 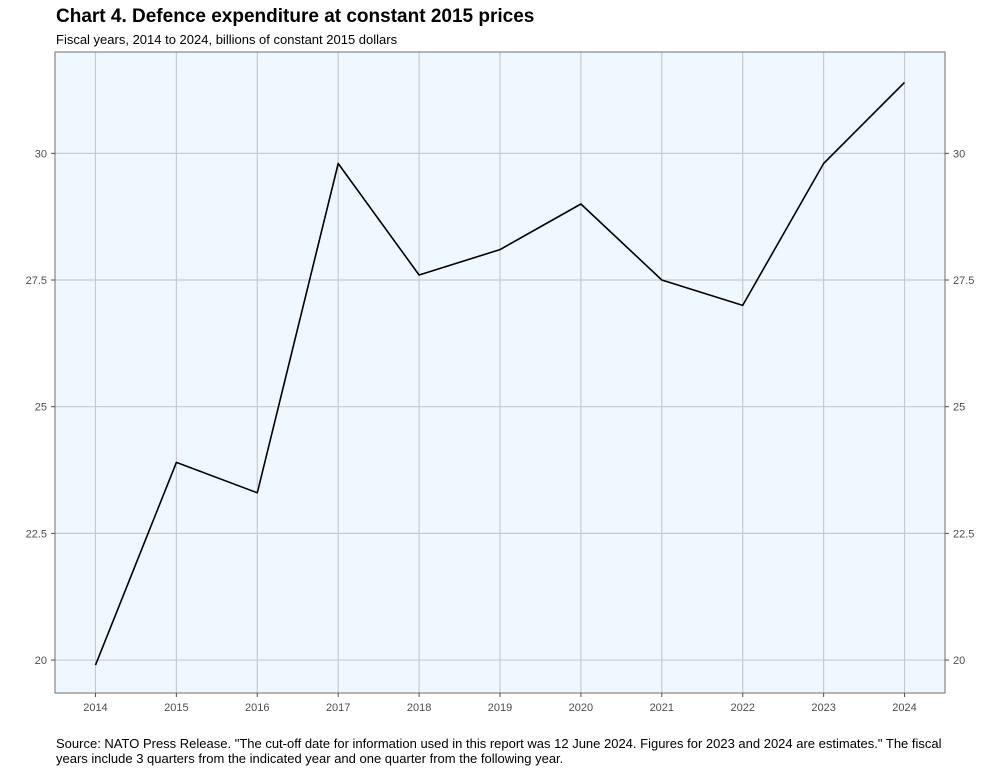 What do you see at coordinates (500, 708) in the screenshot?
I see `x-tick-label: 2019` at bounding box center [500, 708].